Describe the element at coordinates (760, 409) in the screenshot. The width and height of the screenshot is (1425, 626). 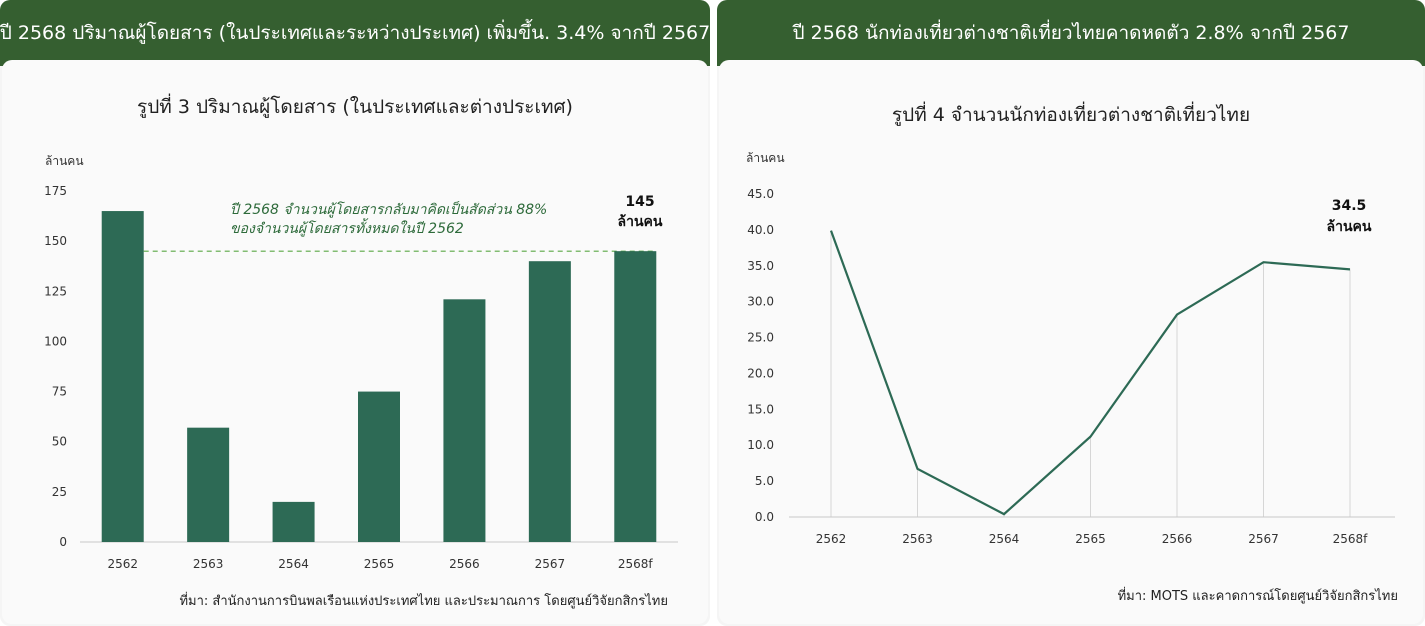
I see `y-tick-label: 15.0` at that location.